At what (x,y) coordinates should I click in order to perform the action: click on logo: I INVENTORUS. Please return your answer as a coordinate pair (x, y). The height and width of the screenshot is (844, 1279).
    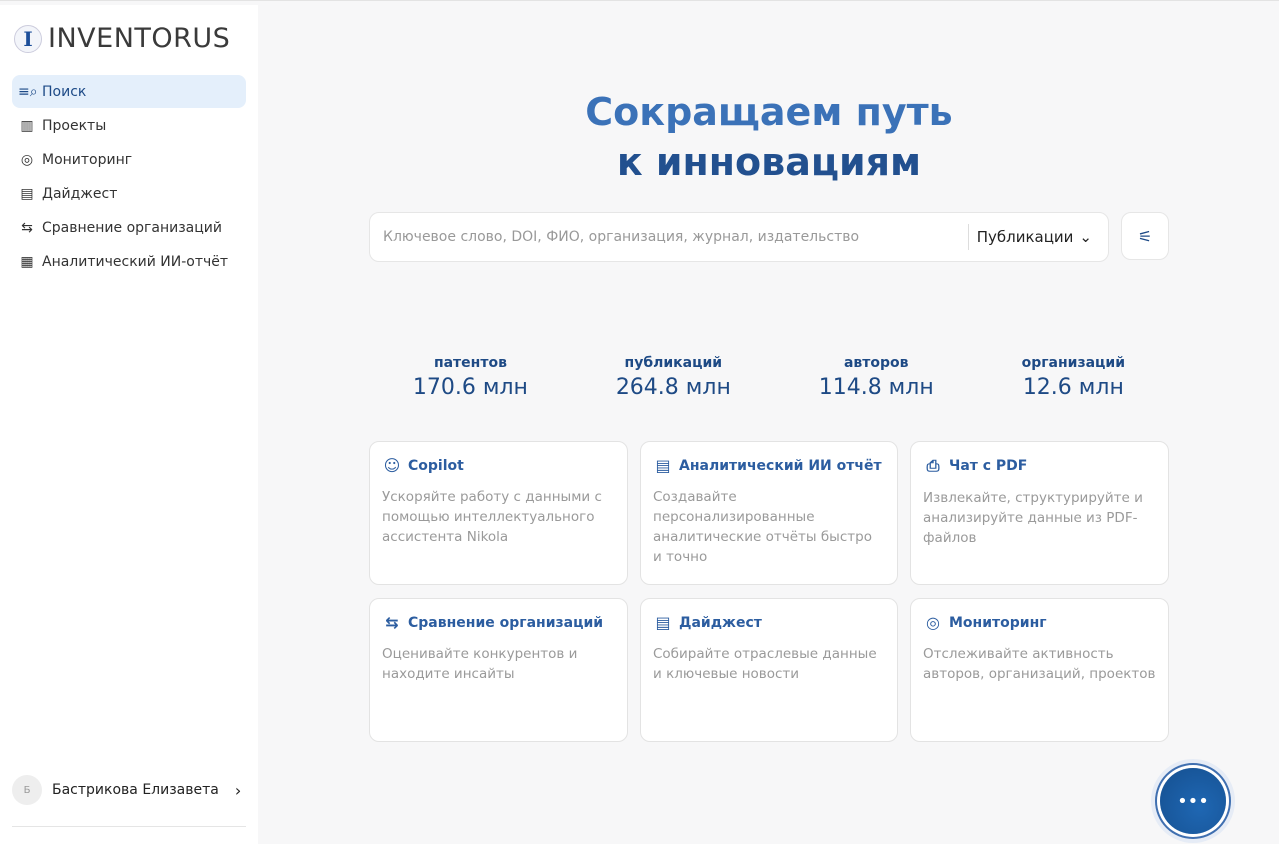
    Looking at the image, I should click on (122, 38).